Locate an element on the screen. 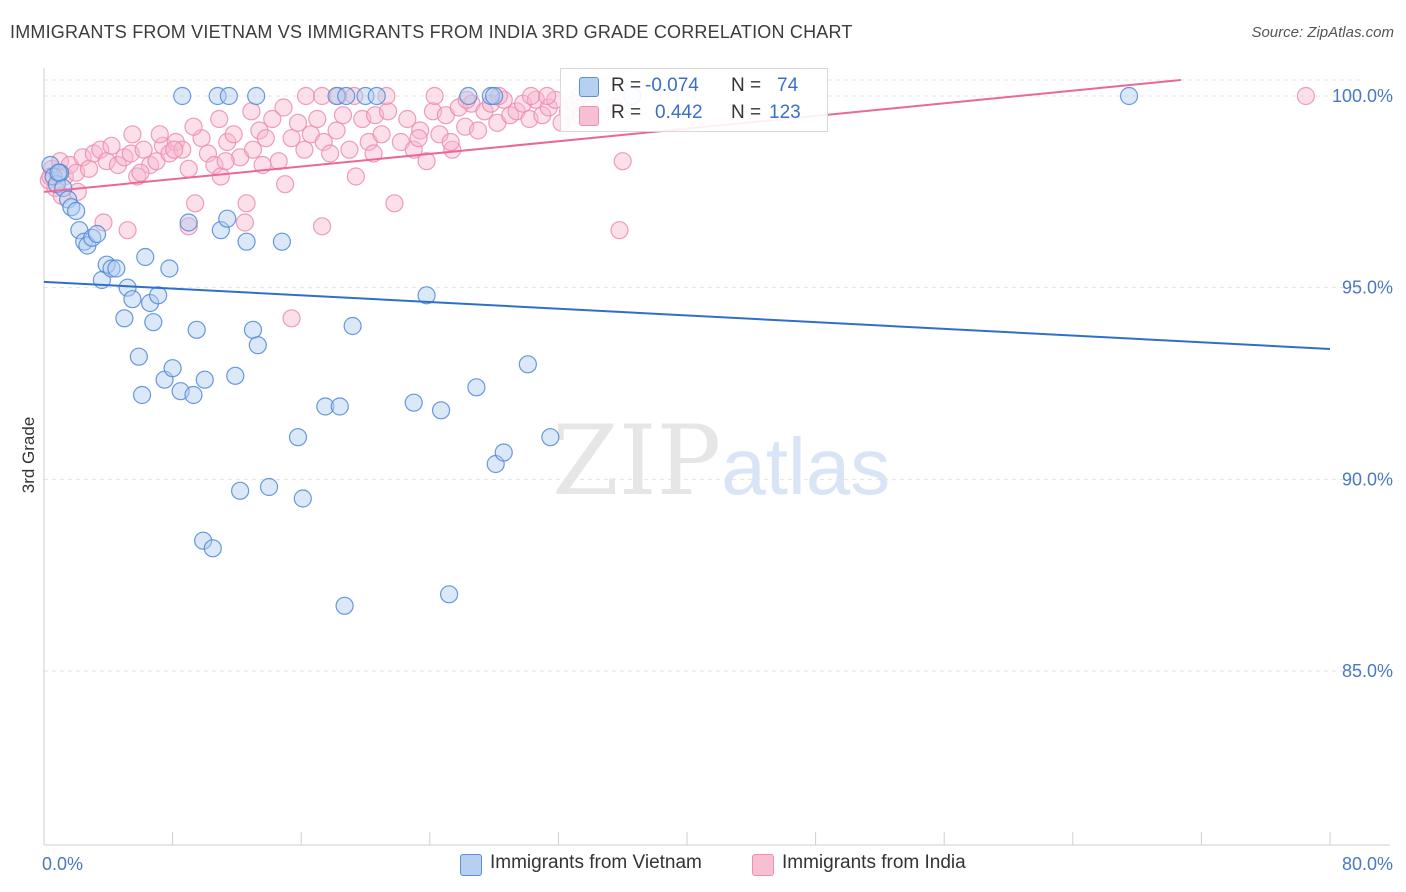 This screenshot has width=1406, height=892. vietnam-legend-label: Immigrants from Vietnam is located at coordinates (596, 862).